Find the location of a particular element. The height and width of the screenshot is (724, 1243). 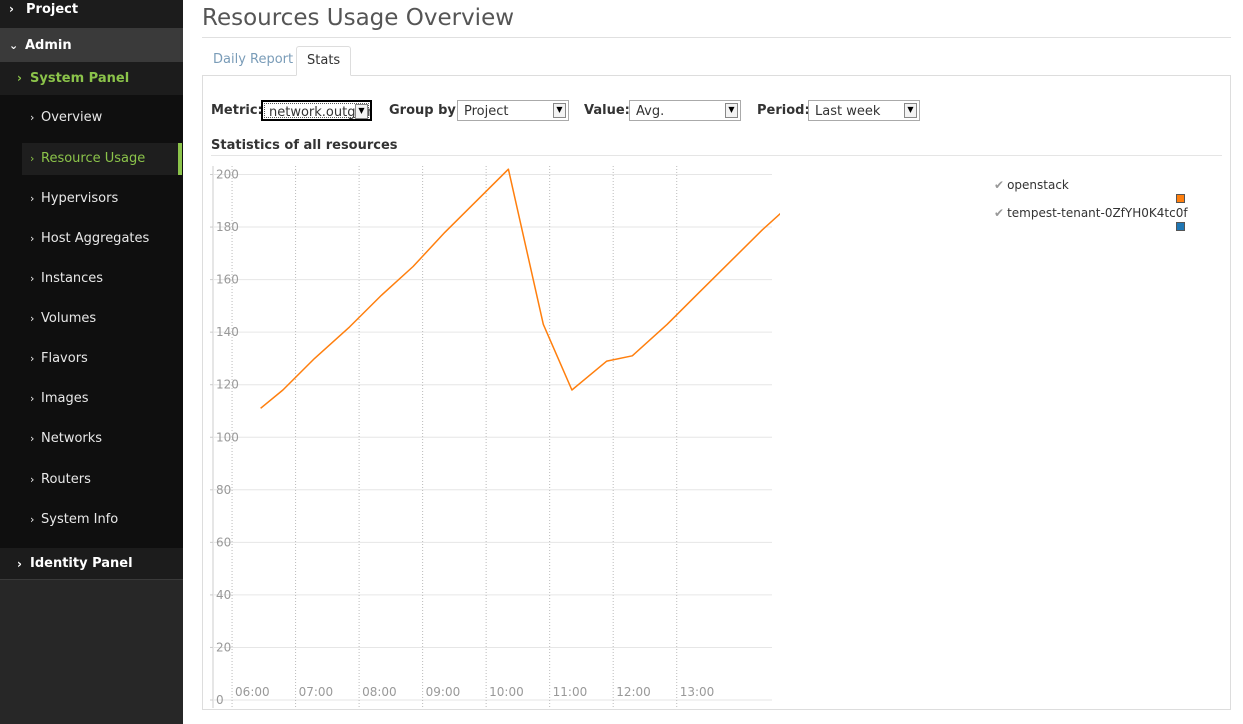

legend-label: tempest-tenant-0ZfYH0K4tc0f is located at coordinates (1097, 213).